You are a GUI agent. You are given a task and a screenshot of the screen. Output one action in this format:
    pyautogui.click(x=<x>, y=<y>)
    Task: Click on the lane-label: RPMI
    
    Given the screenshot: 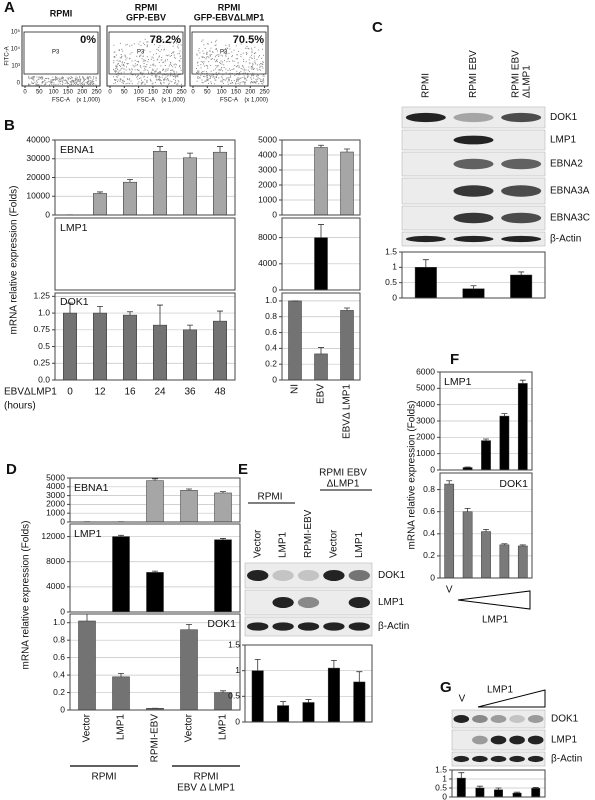 What is the action you would take?
    pyautogui.click(x=425, y=85)
    